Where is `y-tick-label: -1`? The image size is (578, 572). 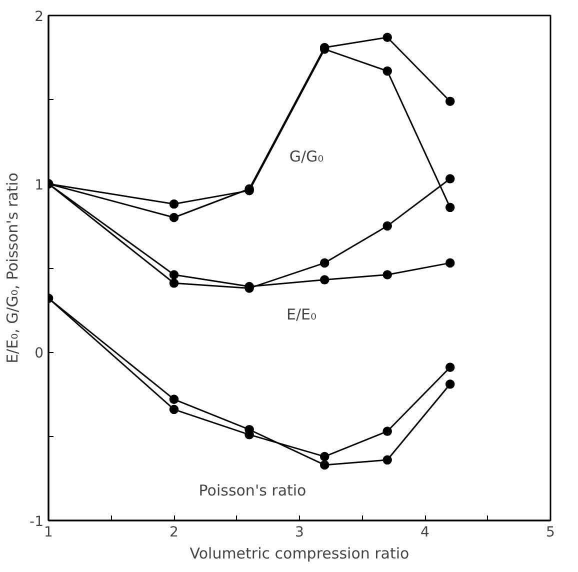 y-tick-label: -1 is located at coordinates (37, 522).